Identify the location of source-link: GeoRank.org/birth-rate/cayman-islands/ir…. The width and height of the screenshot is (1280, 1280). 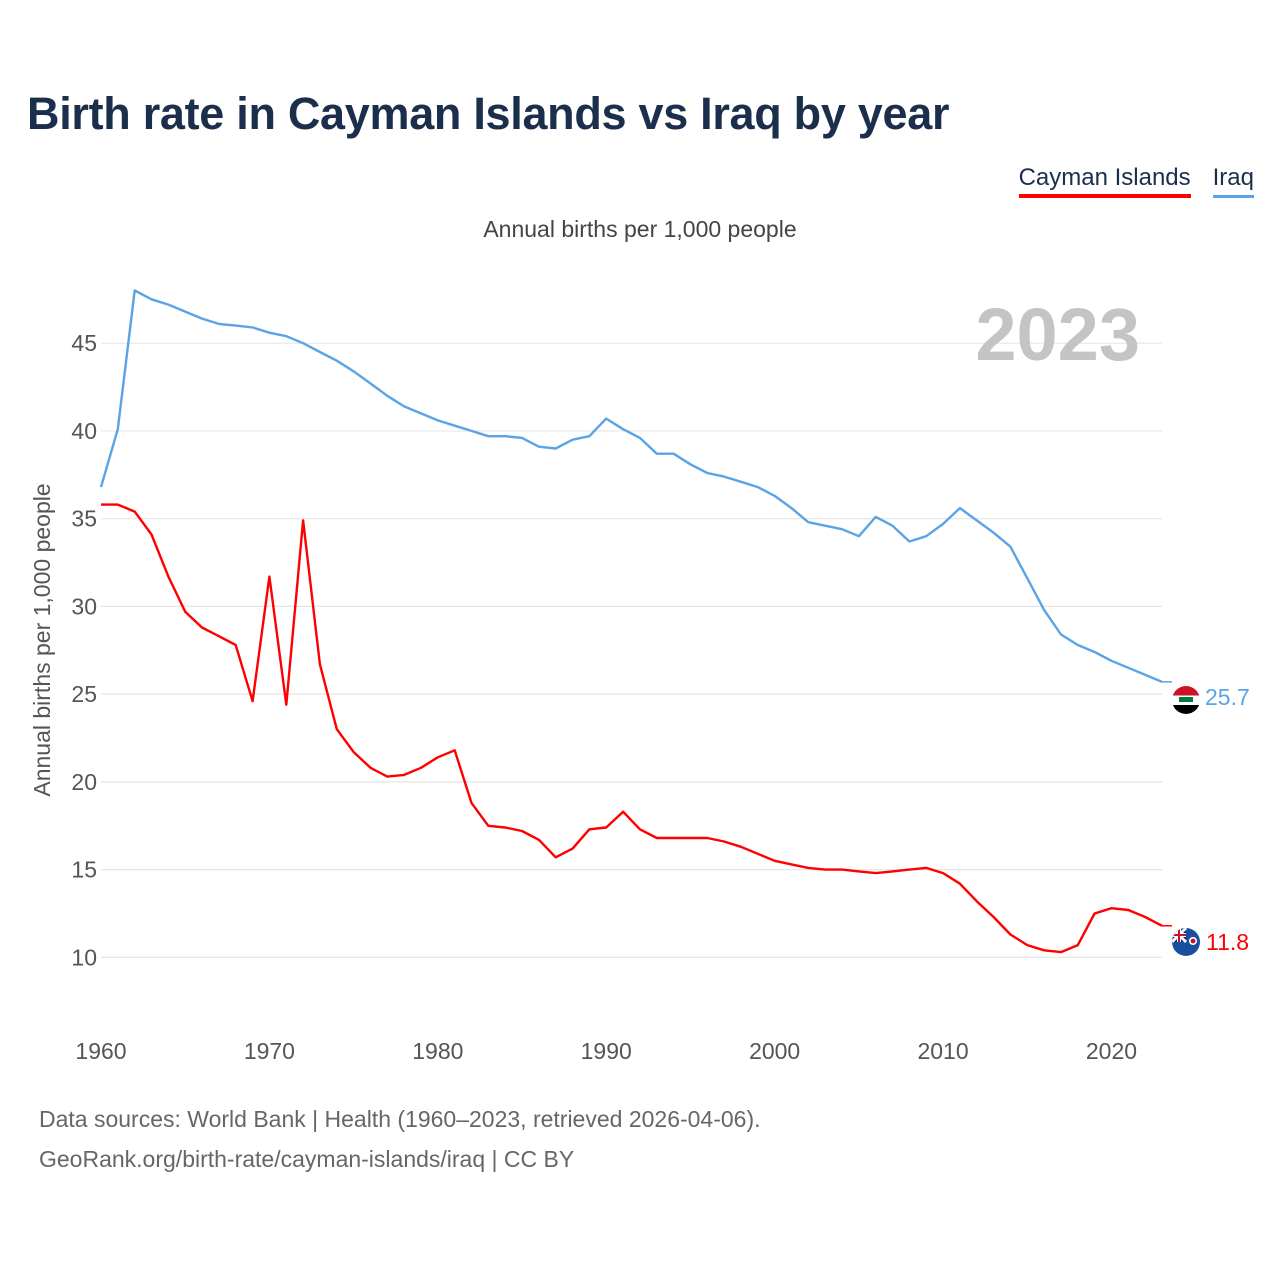
(307, 1159).